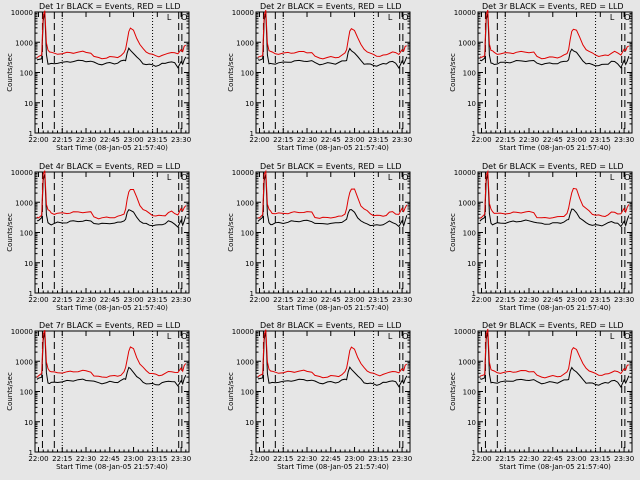  I want to click on panel-title: Det 7r BLACK = Events, RED = LLD, so click(110, 325).